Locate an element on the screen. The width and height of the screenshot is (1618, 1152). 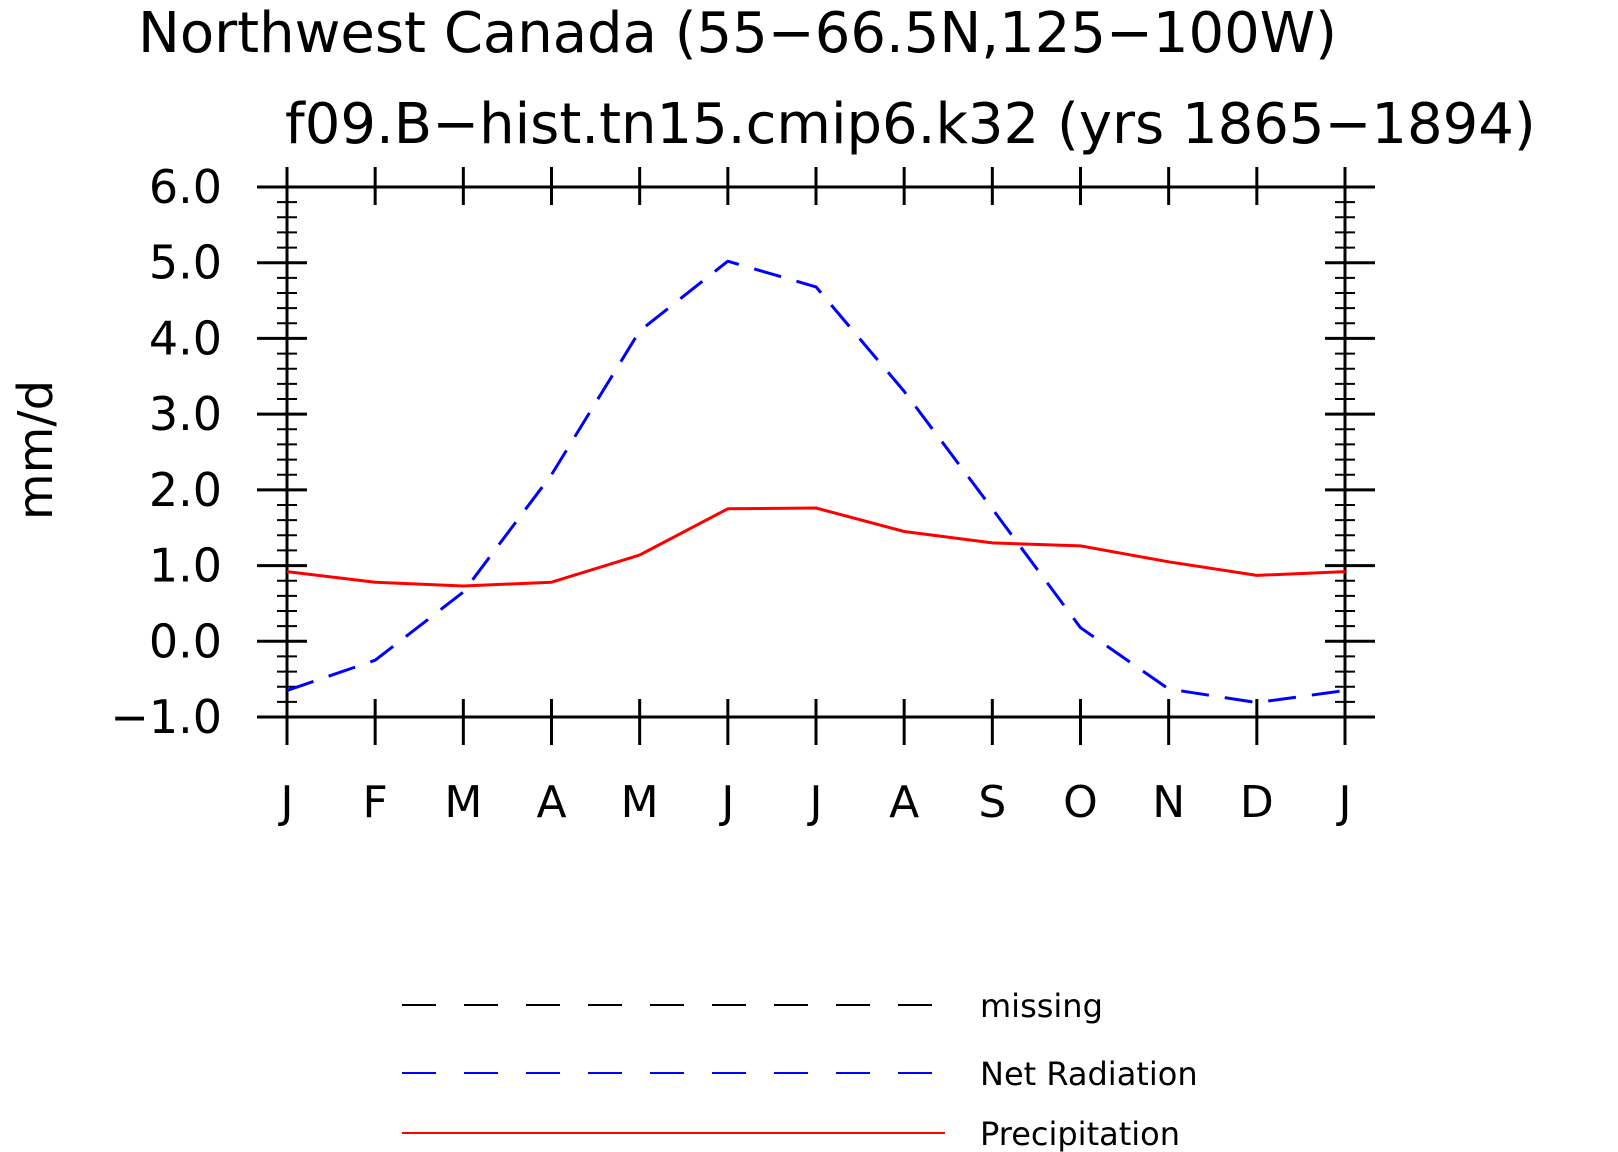
y-tick-label: −1.0 is located at coordinates (166, 717).